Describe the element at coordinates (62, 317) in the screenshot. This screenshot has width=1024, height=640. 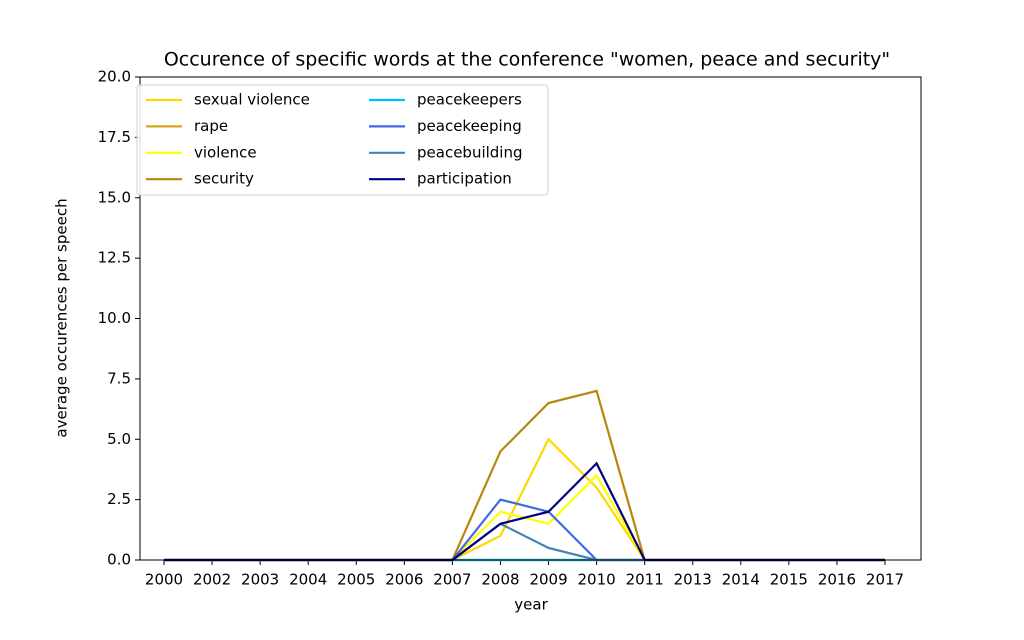
I see `y-axis-label: average occurences per speech` at that location.